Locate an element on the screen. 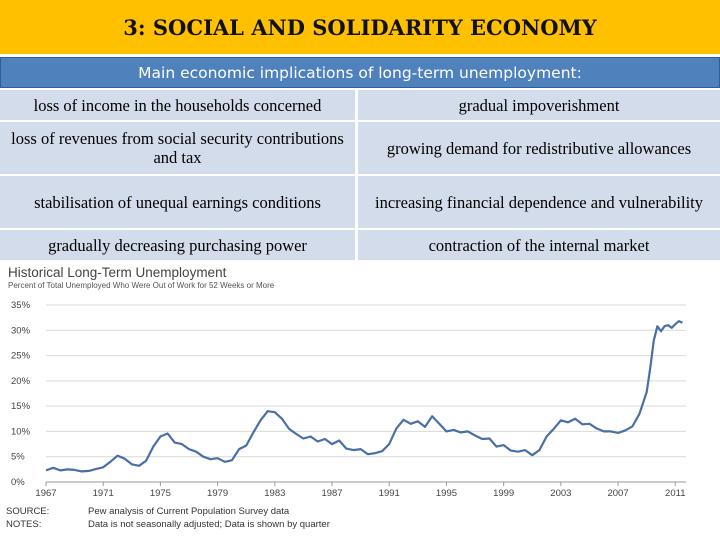  effect-cell: gradual impoverishment is located at coordinates (539, 105).